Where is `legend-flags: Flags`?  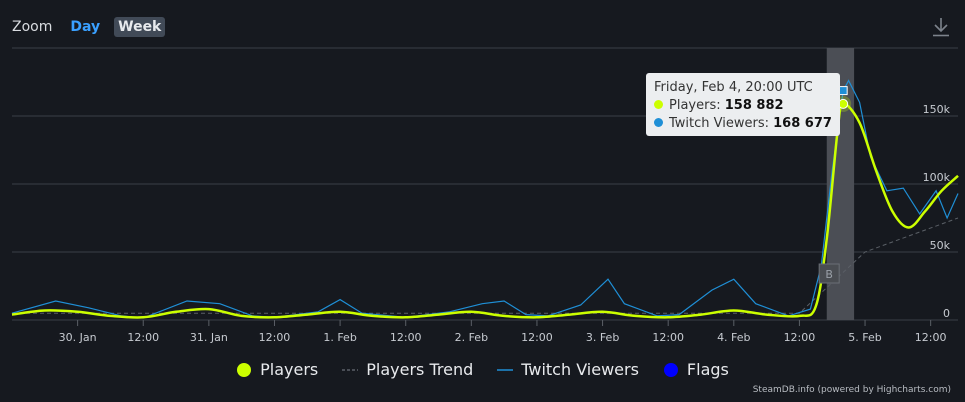 legend-flags: Flags is located at coordinates (696, 369).